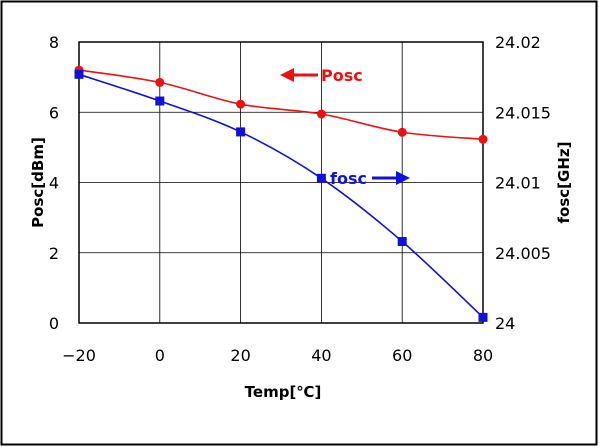  I want to click on y-axis-right: 24 24.005 24.01 24.015 24.02, so click(523, 183).